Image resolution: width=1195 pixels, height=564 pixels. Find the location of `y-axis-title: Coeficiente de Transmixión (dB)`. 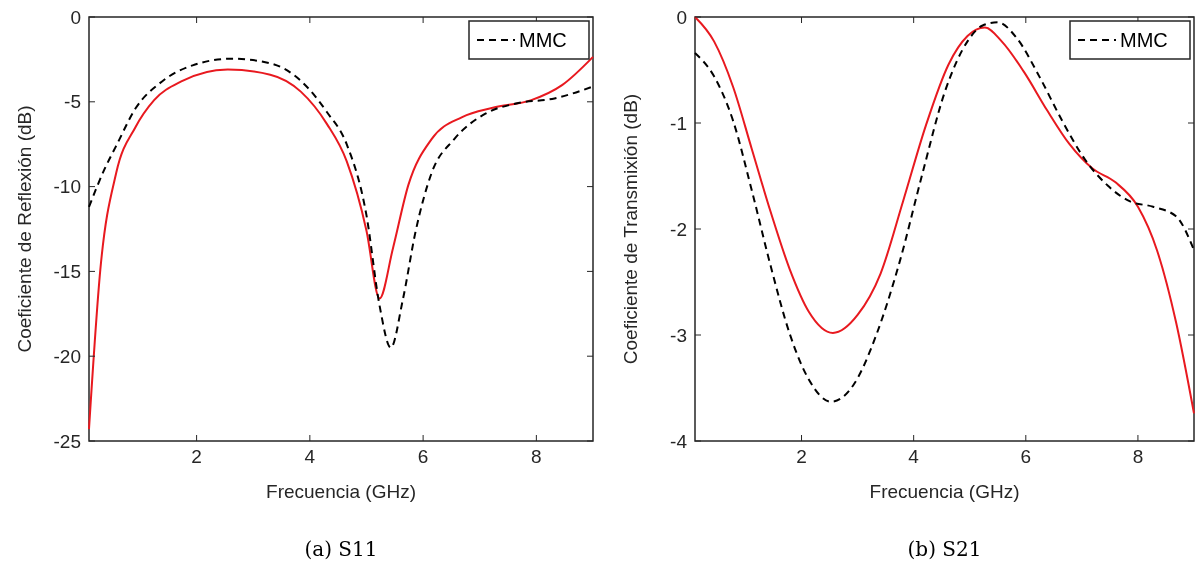

y-axis-title: Coeficiente de Transmixión (dB) is located at coordinates (630, 229).